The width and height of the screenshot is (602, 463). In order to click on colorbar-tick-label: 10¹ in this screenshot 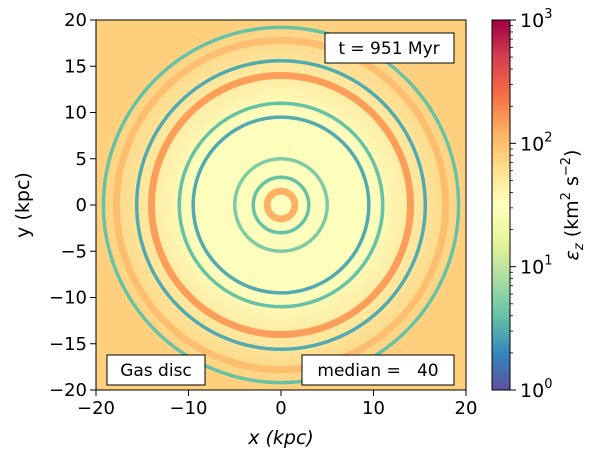, I will do `click(536, 266)`.